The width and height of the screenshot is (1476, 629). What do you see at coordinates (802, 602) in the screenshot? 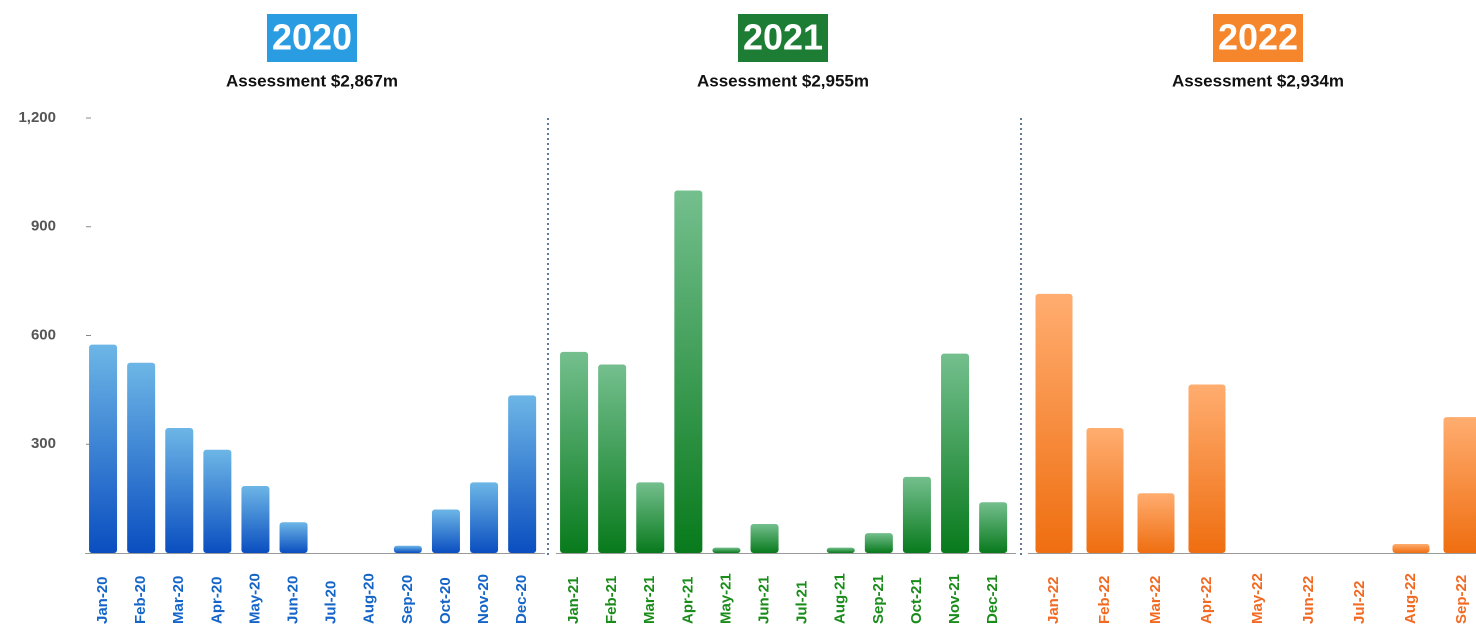
I see `x-tick-label: Jul-21` at bounding box center [802, 602].